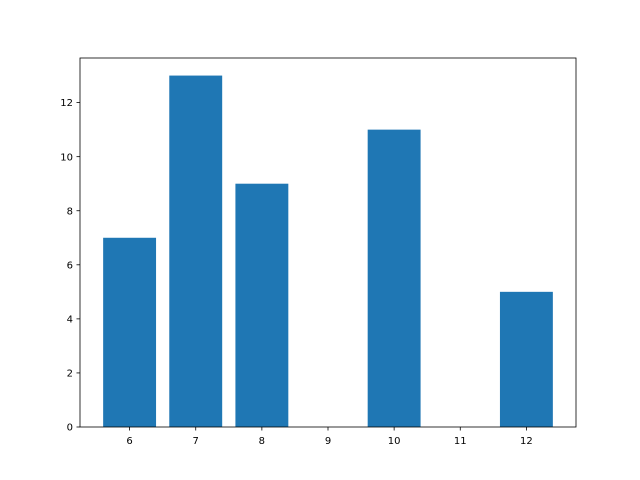 This screenshot has width=640, height=480. I want to click on x-axis-ticks: 6 7 8 9 10 11 12, so click(329, 437).